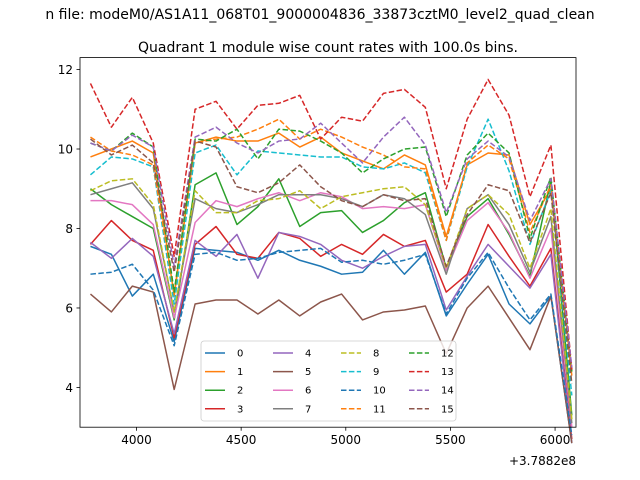 This screenshot has height=480, width=640. What do you see at coordinates (376, 372) in the screenshot?
I see `legend-label-9: 9` at bounding box center [376, 372].